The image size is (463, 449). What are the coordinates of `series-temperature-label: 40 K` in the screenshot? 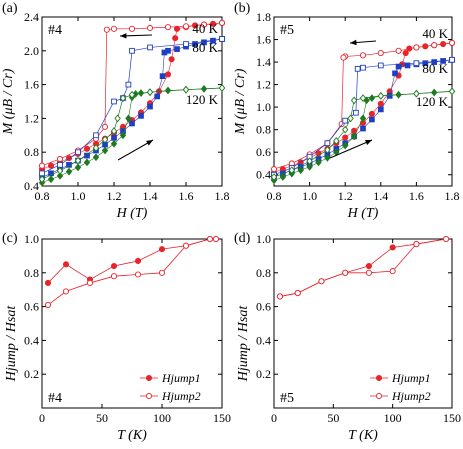 It's located at (435, 33).